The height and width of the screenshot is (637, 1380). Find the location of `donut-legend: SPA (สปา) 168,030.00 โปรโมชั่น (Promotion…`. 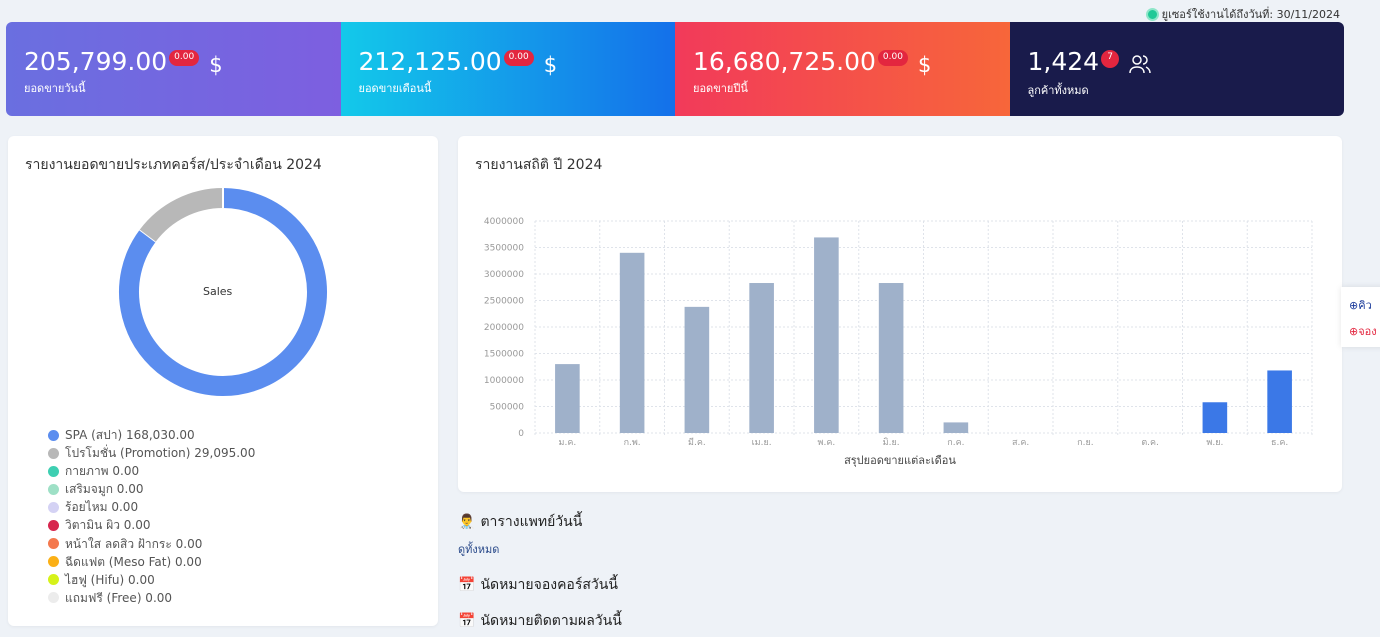

donut-legend: SPA (สปา) 168,030.00 โปรโมชั่น (Promotion… is located at coordinates (151, 516).